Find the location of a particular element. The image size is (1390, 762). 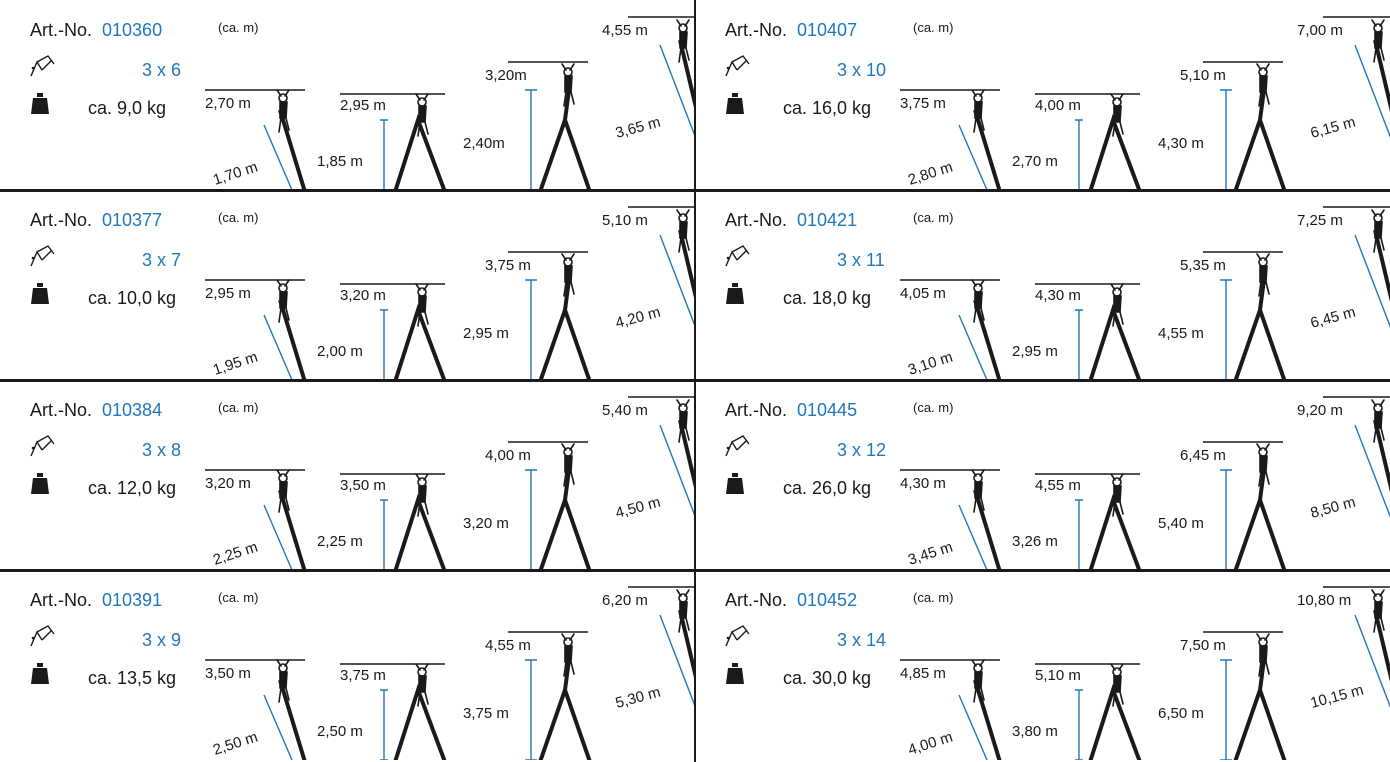

weight-value: ca. 12,0 kg is located at coordinates (132, 488).